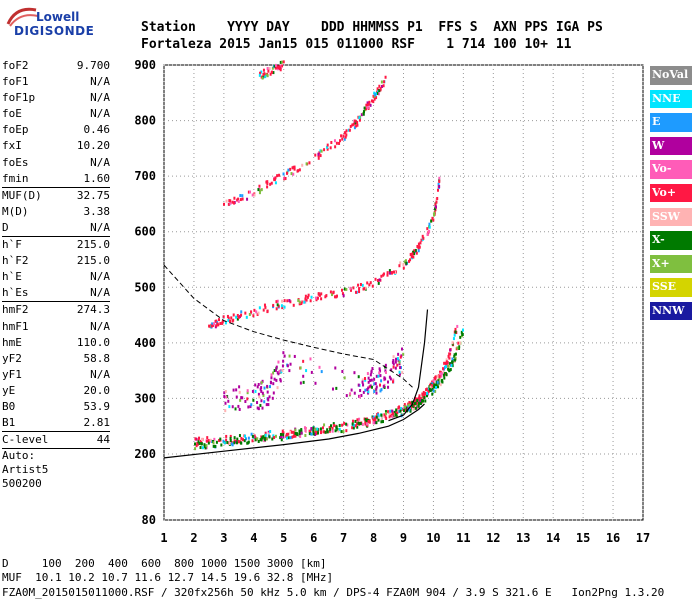  Describe the element at coordinates (93, 342) in the screenshot. I see `param-value: 110.0` at that location.